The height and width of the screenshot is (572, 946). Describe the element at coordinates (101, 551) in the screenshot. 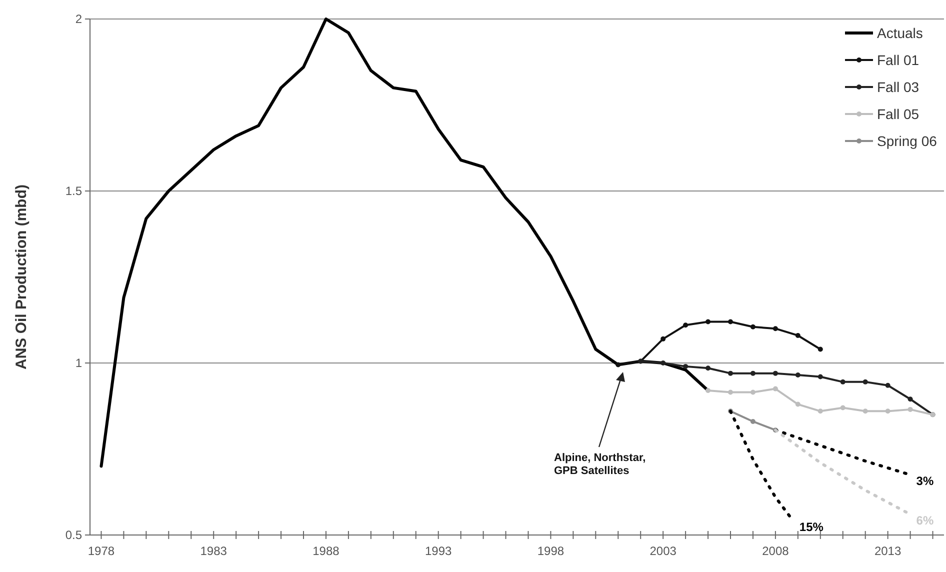

I see `x-tick-label: 1978` at that location.